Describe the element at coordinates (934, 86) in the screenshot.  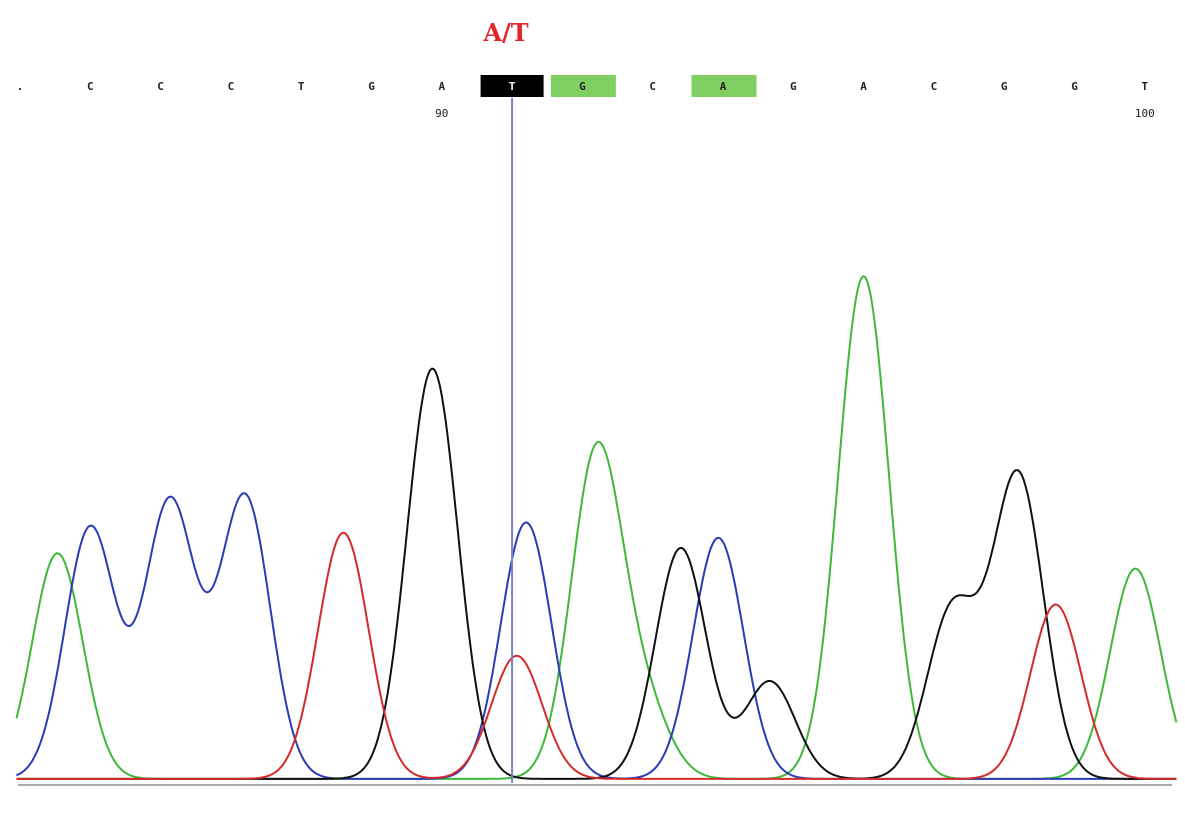
I see `base-call-13: C` at that location.